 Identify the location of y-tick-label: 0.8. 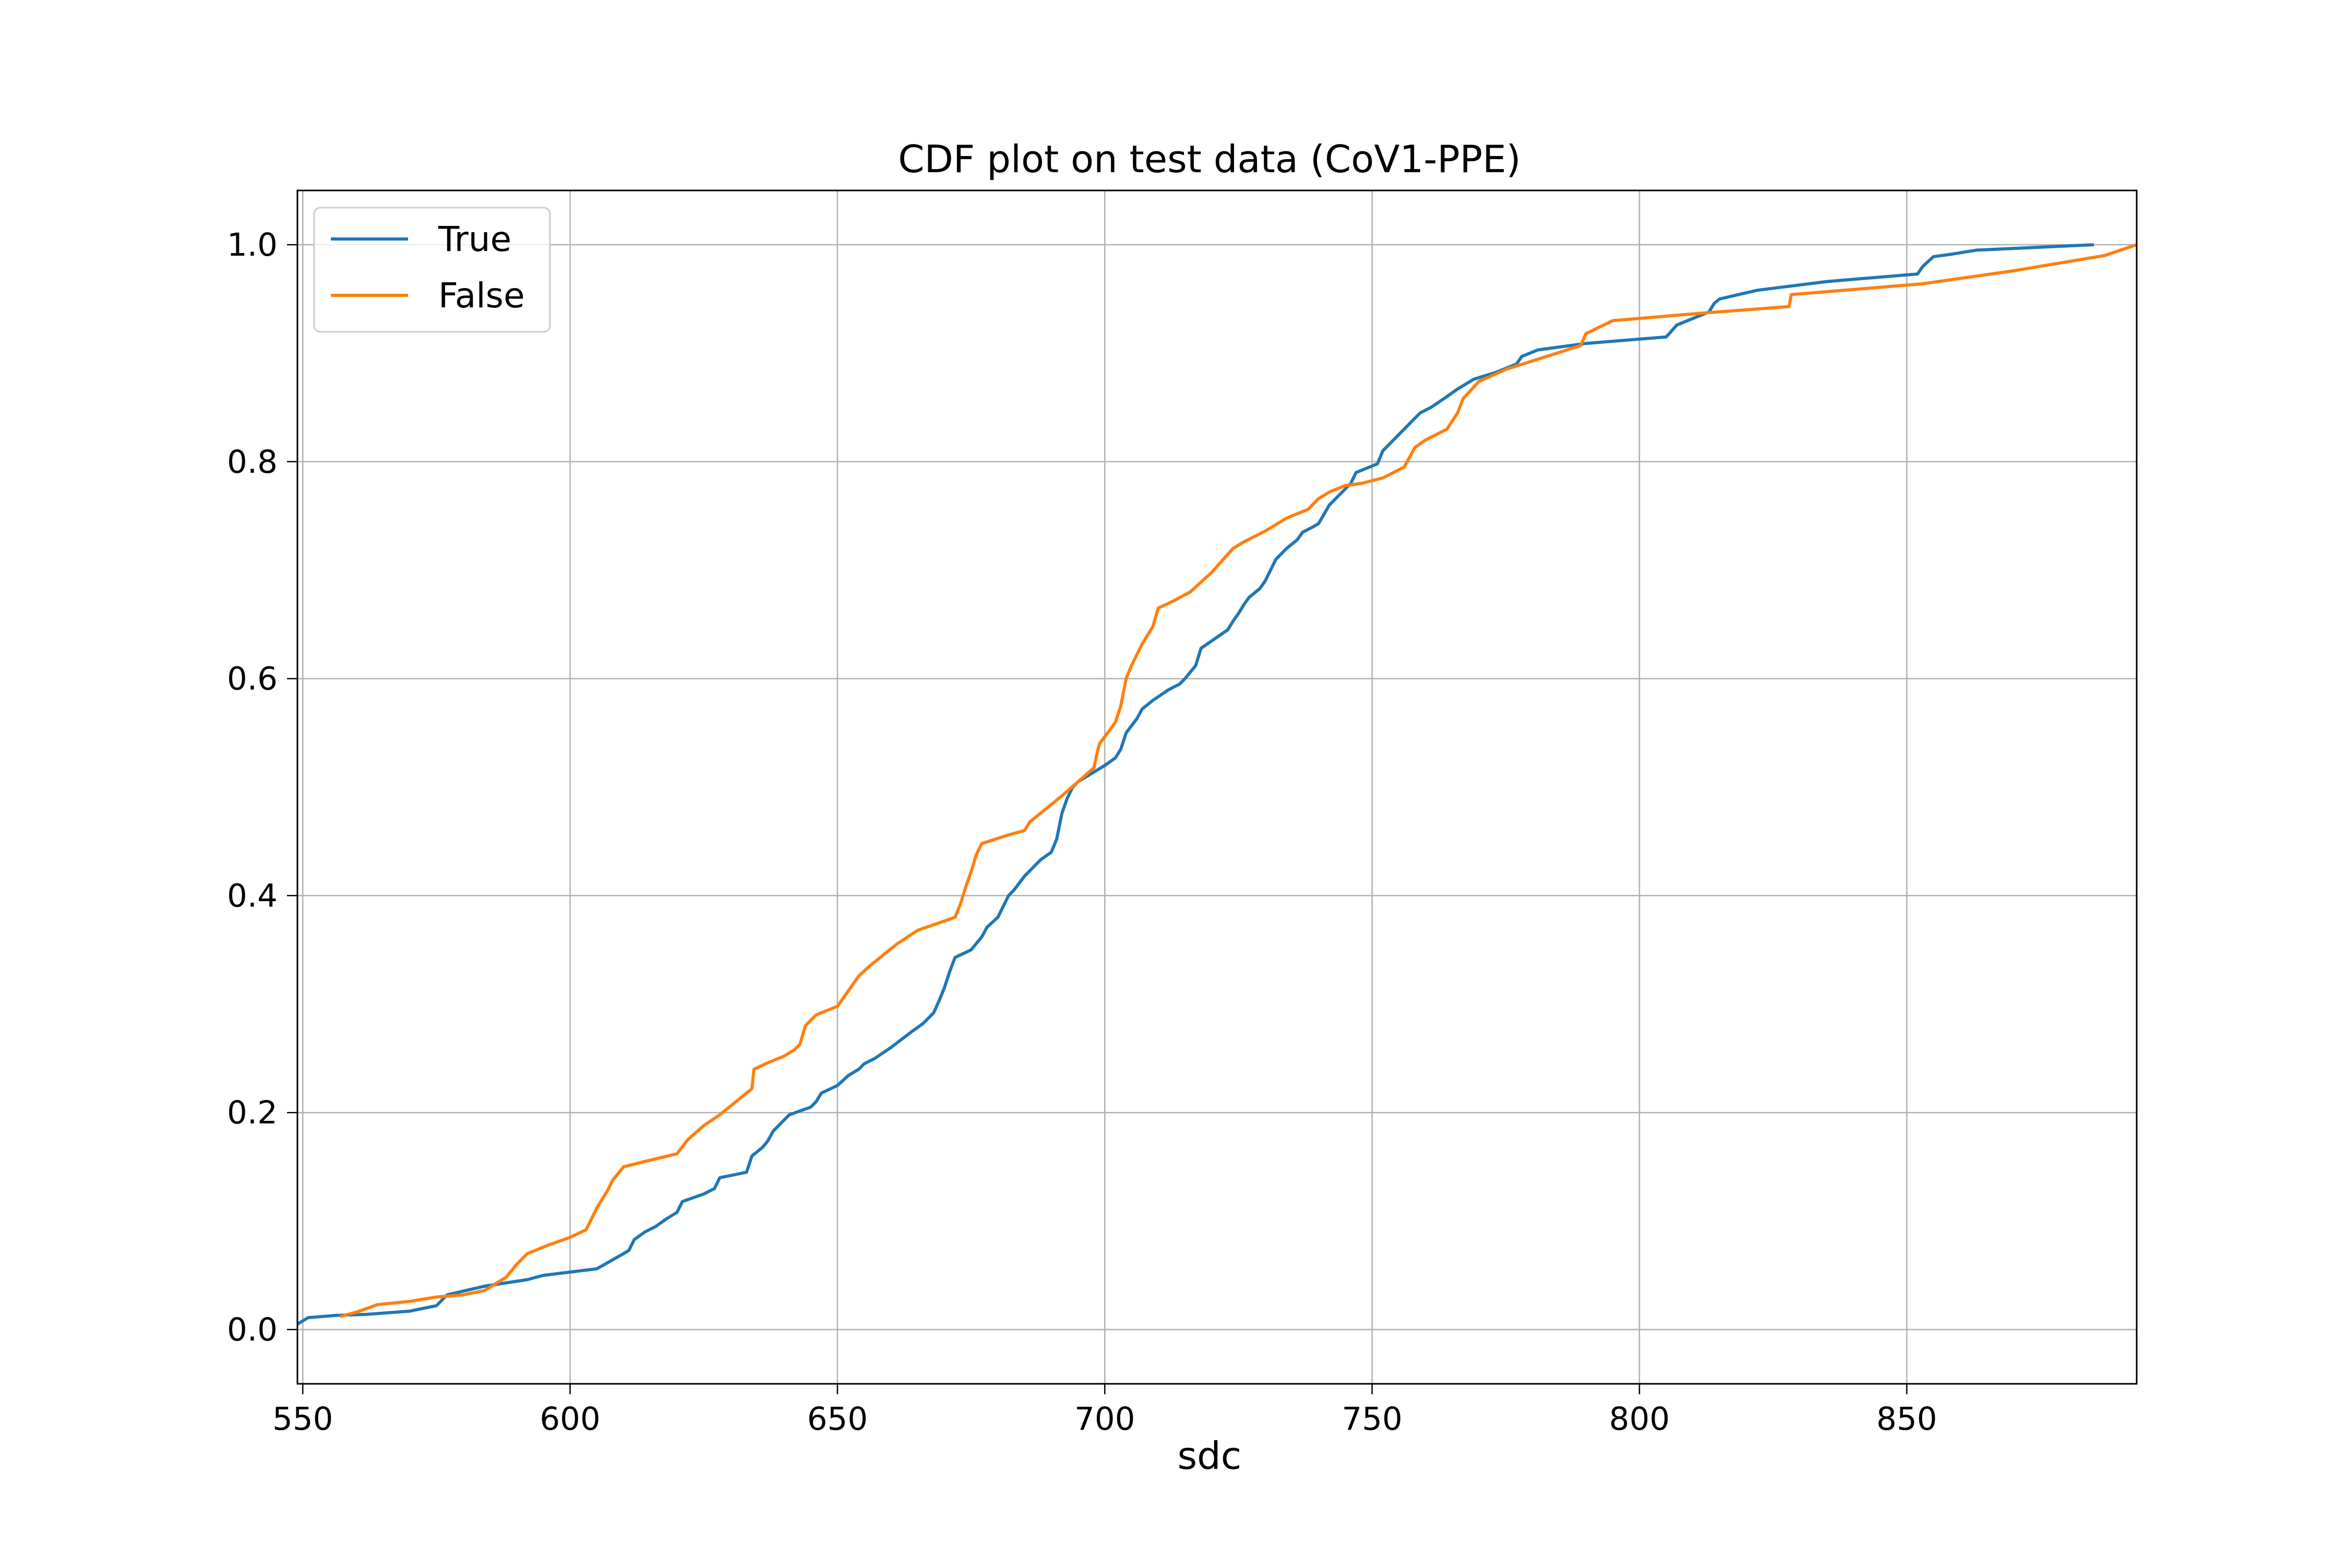
(252, 463).